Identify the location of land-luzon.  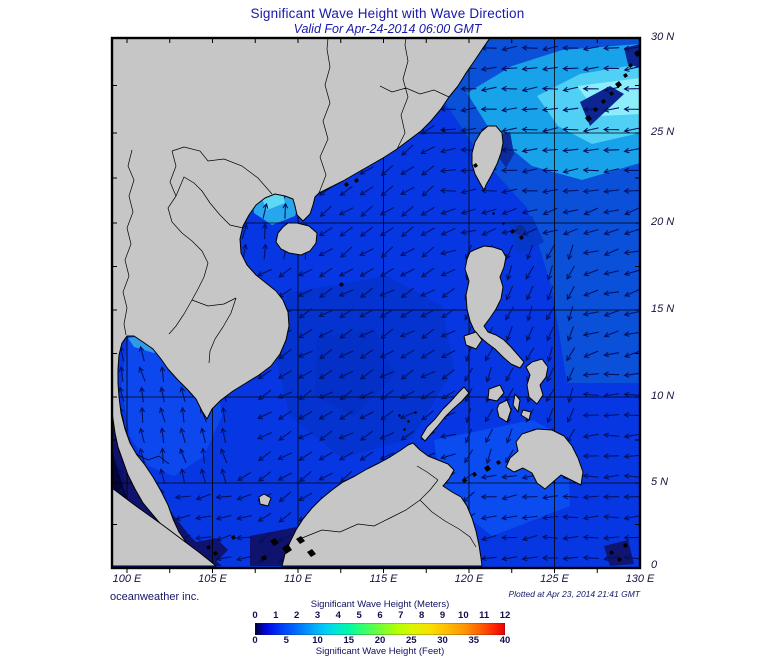
(494, 307).